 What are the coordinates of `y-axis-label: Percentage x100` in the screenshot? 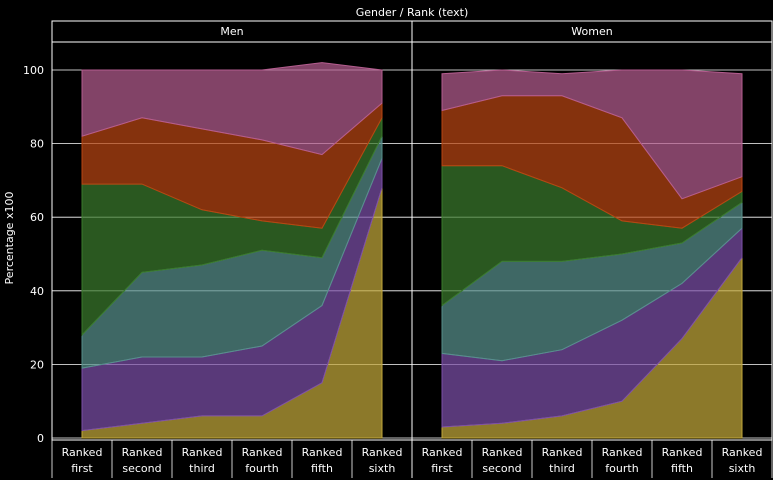 It's located at (9, 238).